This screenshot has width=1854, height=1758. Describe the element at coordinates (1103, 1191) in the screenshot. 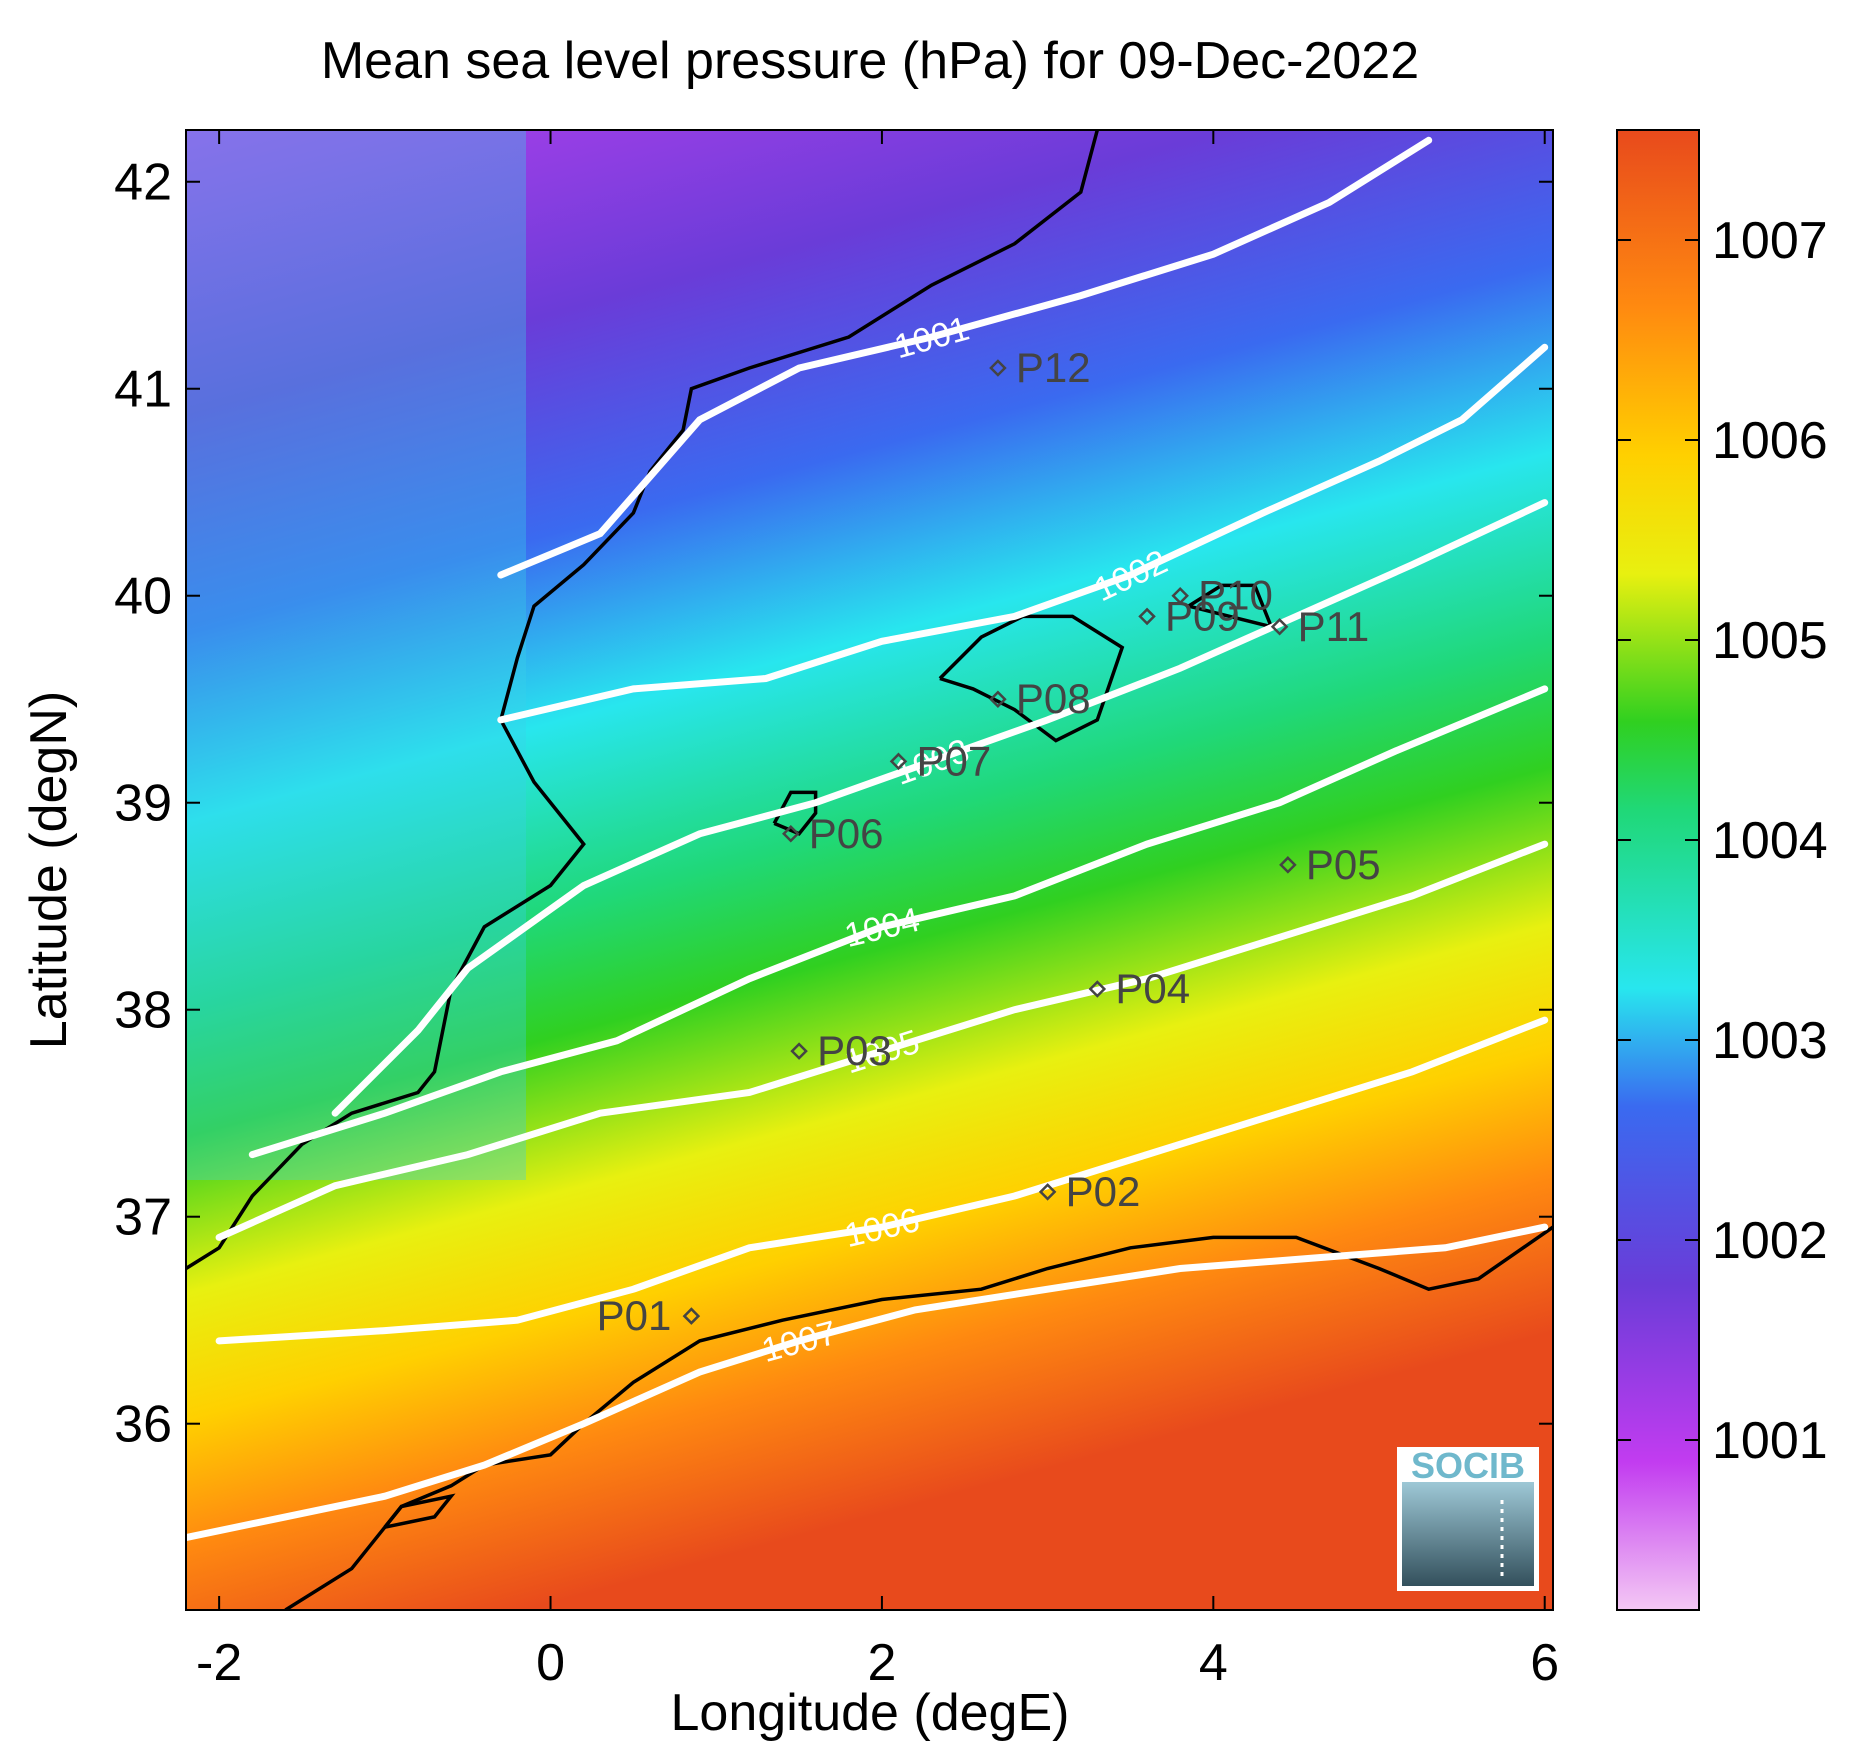

I see `station-label-P02: P02` at that location.